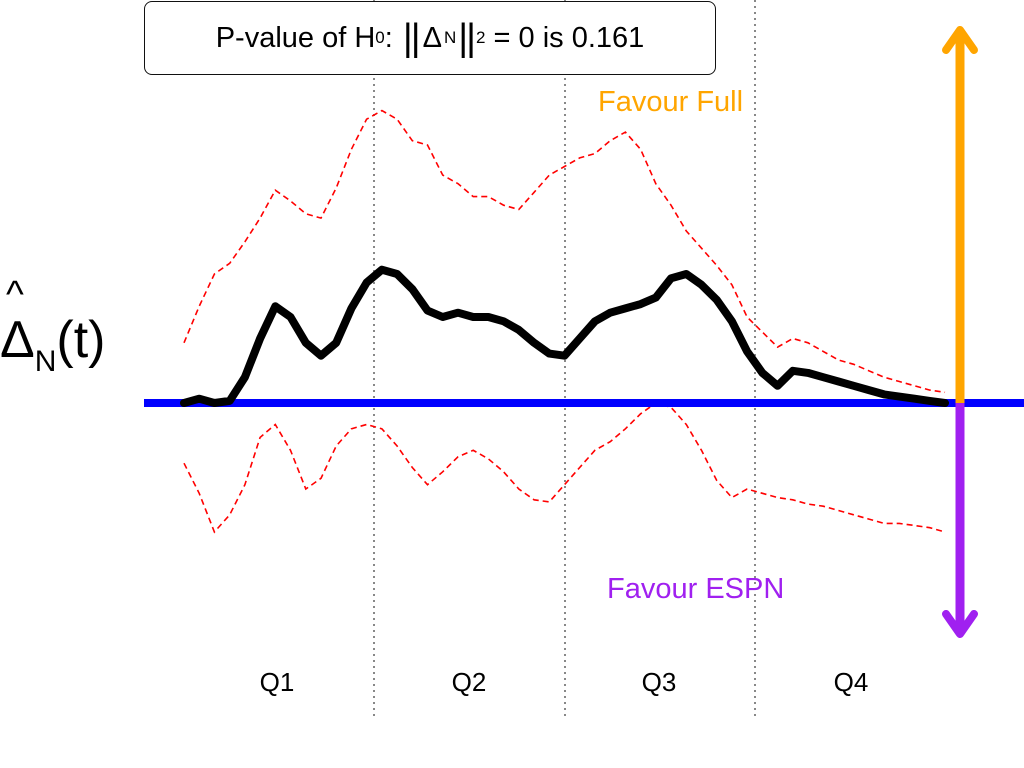 Image resolution: width=1024 pixels, height=768 pixels. What do you see at coordinates (450, 37) in the screenshot?
I see `annotation-delta-sub: N` at bounding box center [450, 37].